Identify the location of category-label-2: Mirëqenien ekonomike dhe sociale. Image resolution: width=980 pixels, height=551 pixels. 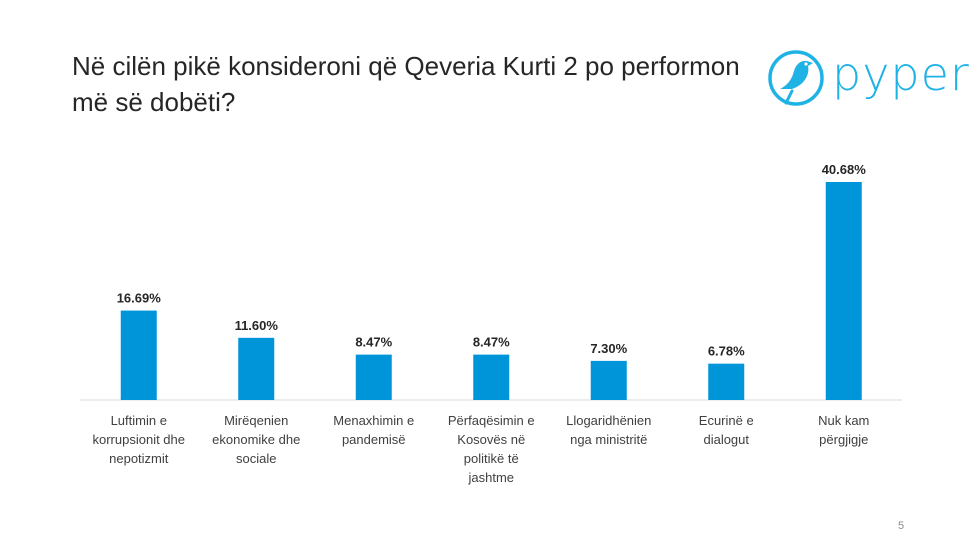
(256, 439).